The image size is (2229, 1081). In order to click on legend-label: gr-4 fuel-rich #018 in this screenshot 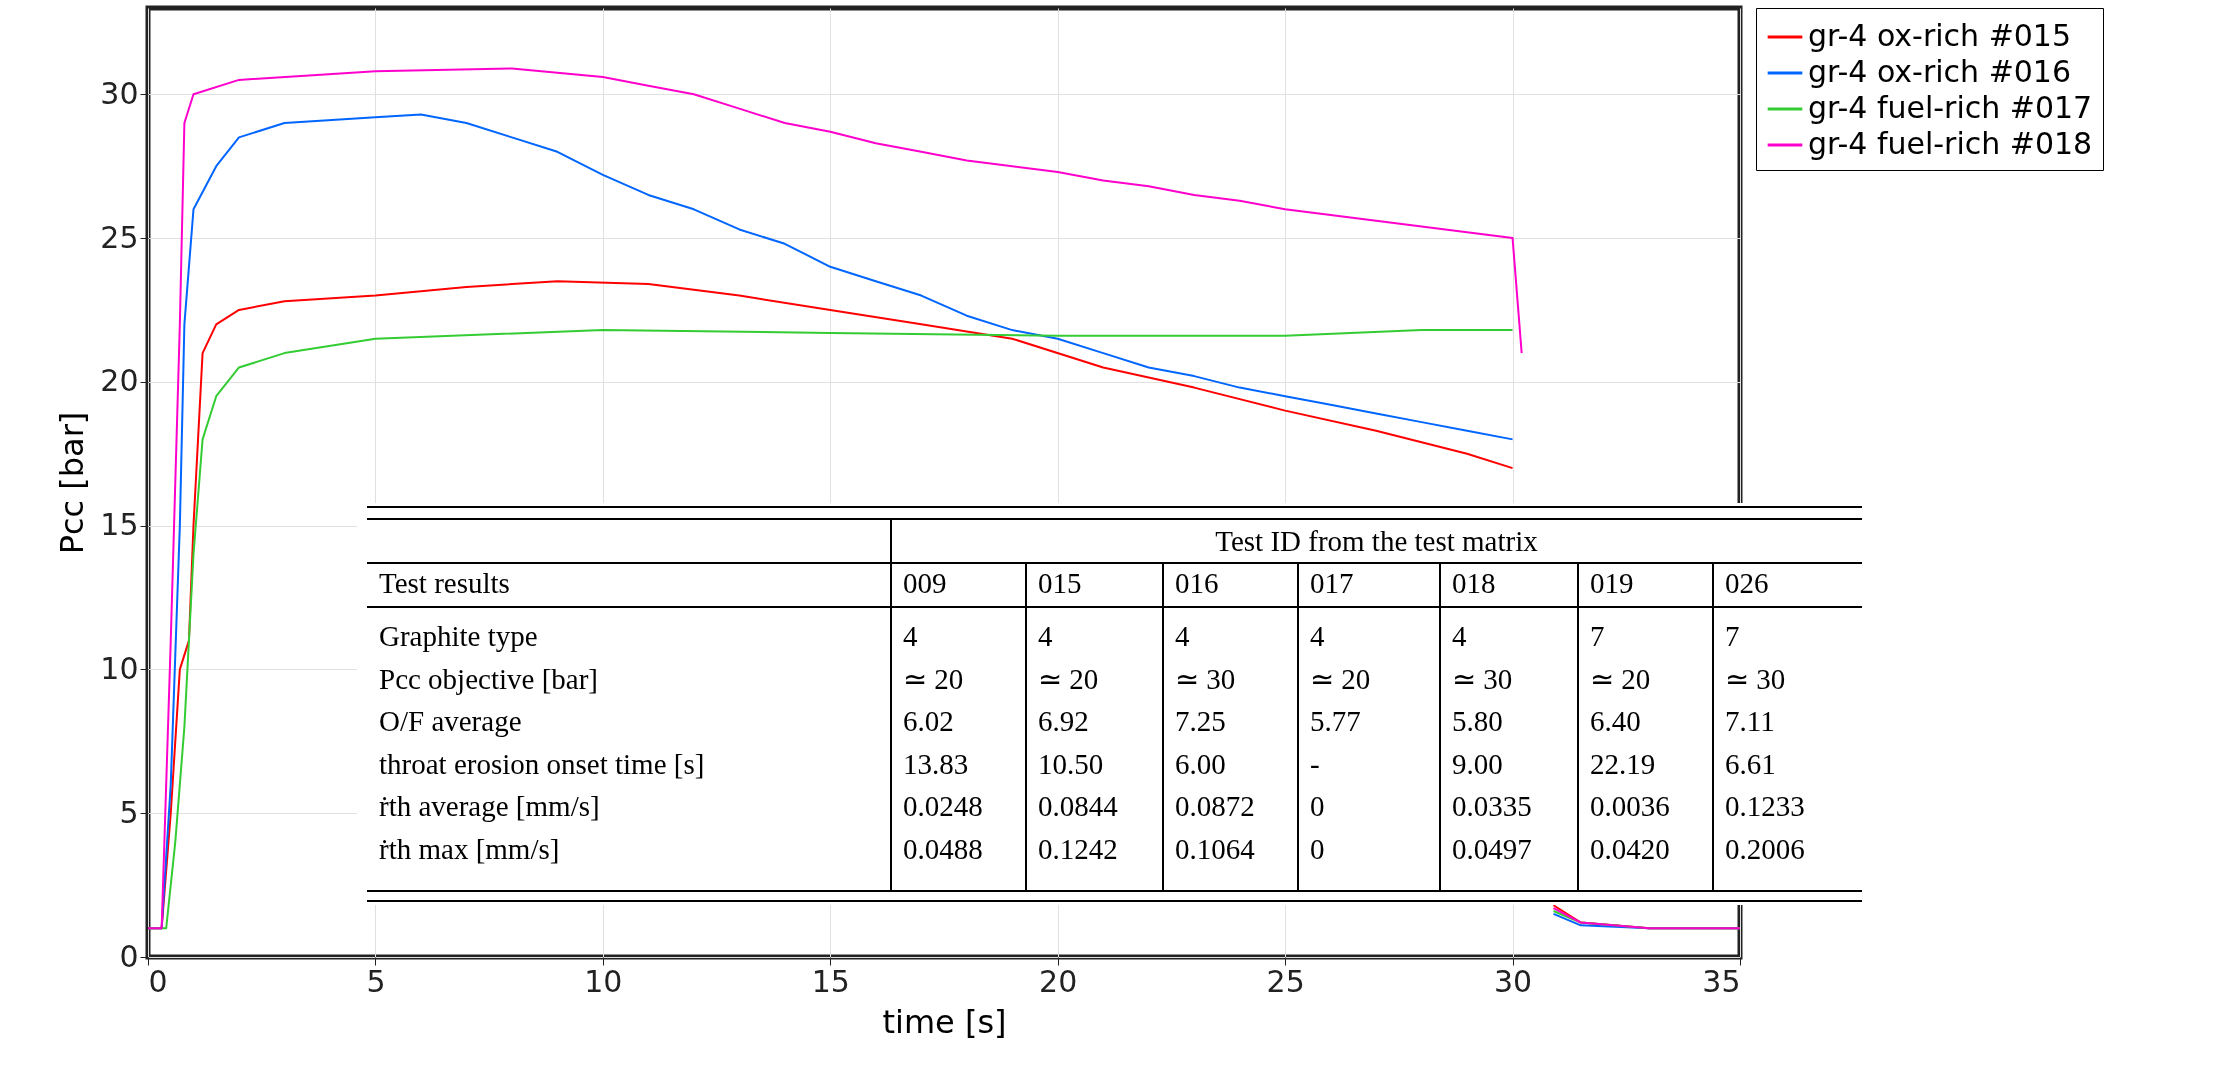, I will do `click(1950, 143)`.